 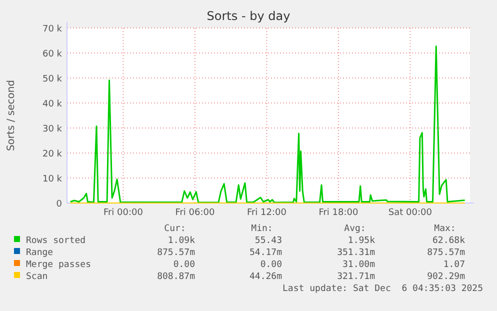 I want to click on text: Last update: Sat Dec 6 04:35:03 2025, so click(x=382, y=289).